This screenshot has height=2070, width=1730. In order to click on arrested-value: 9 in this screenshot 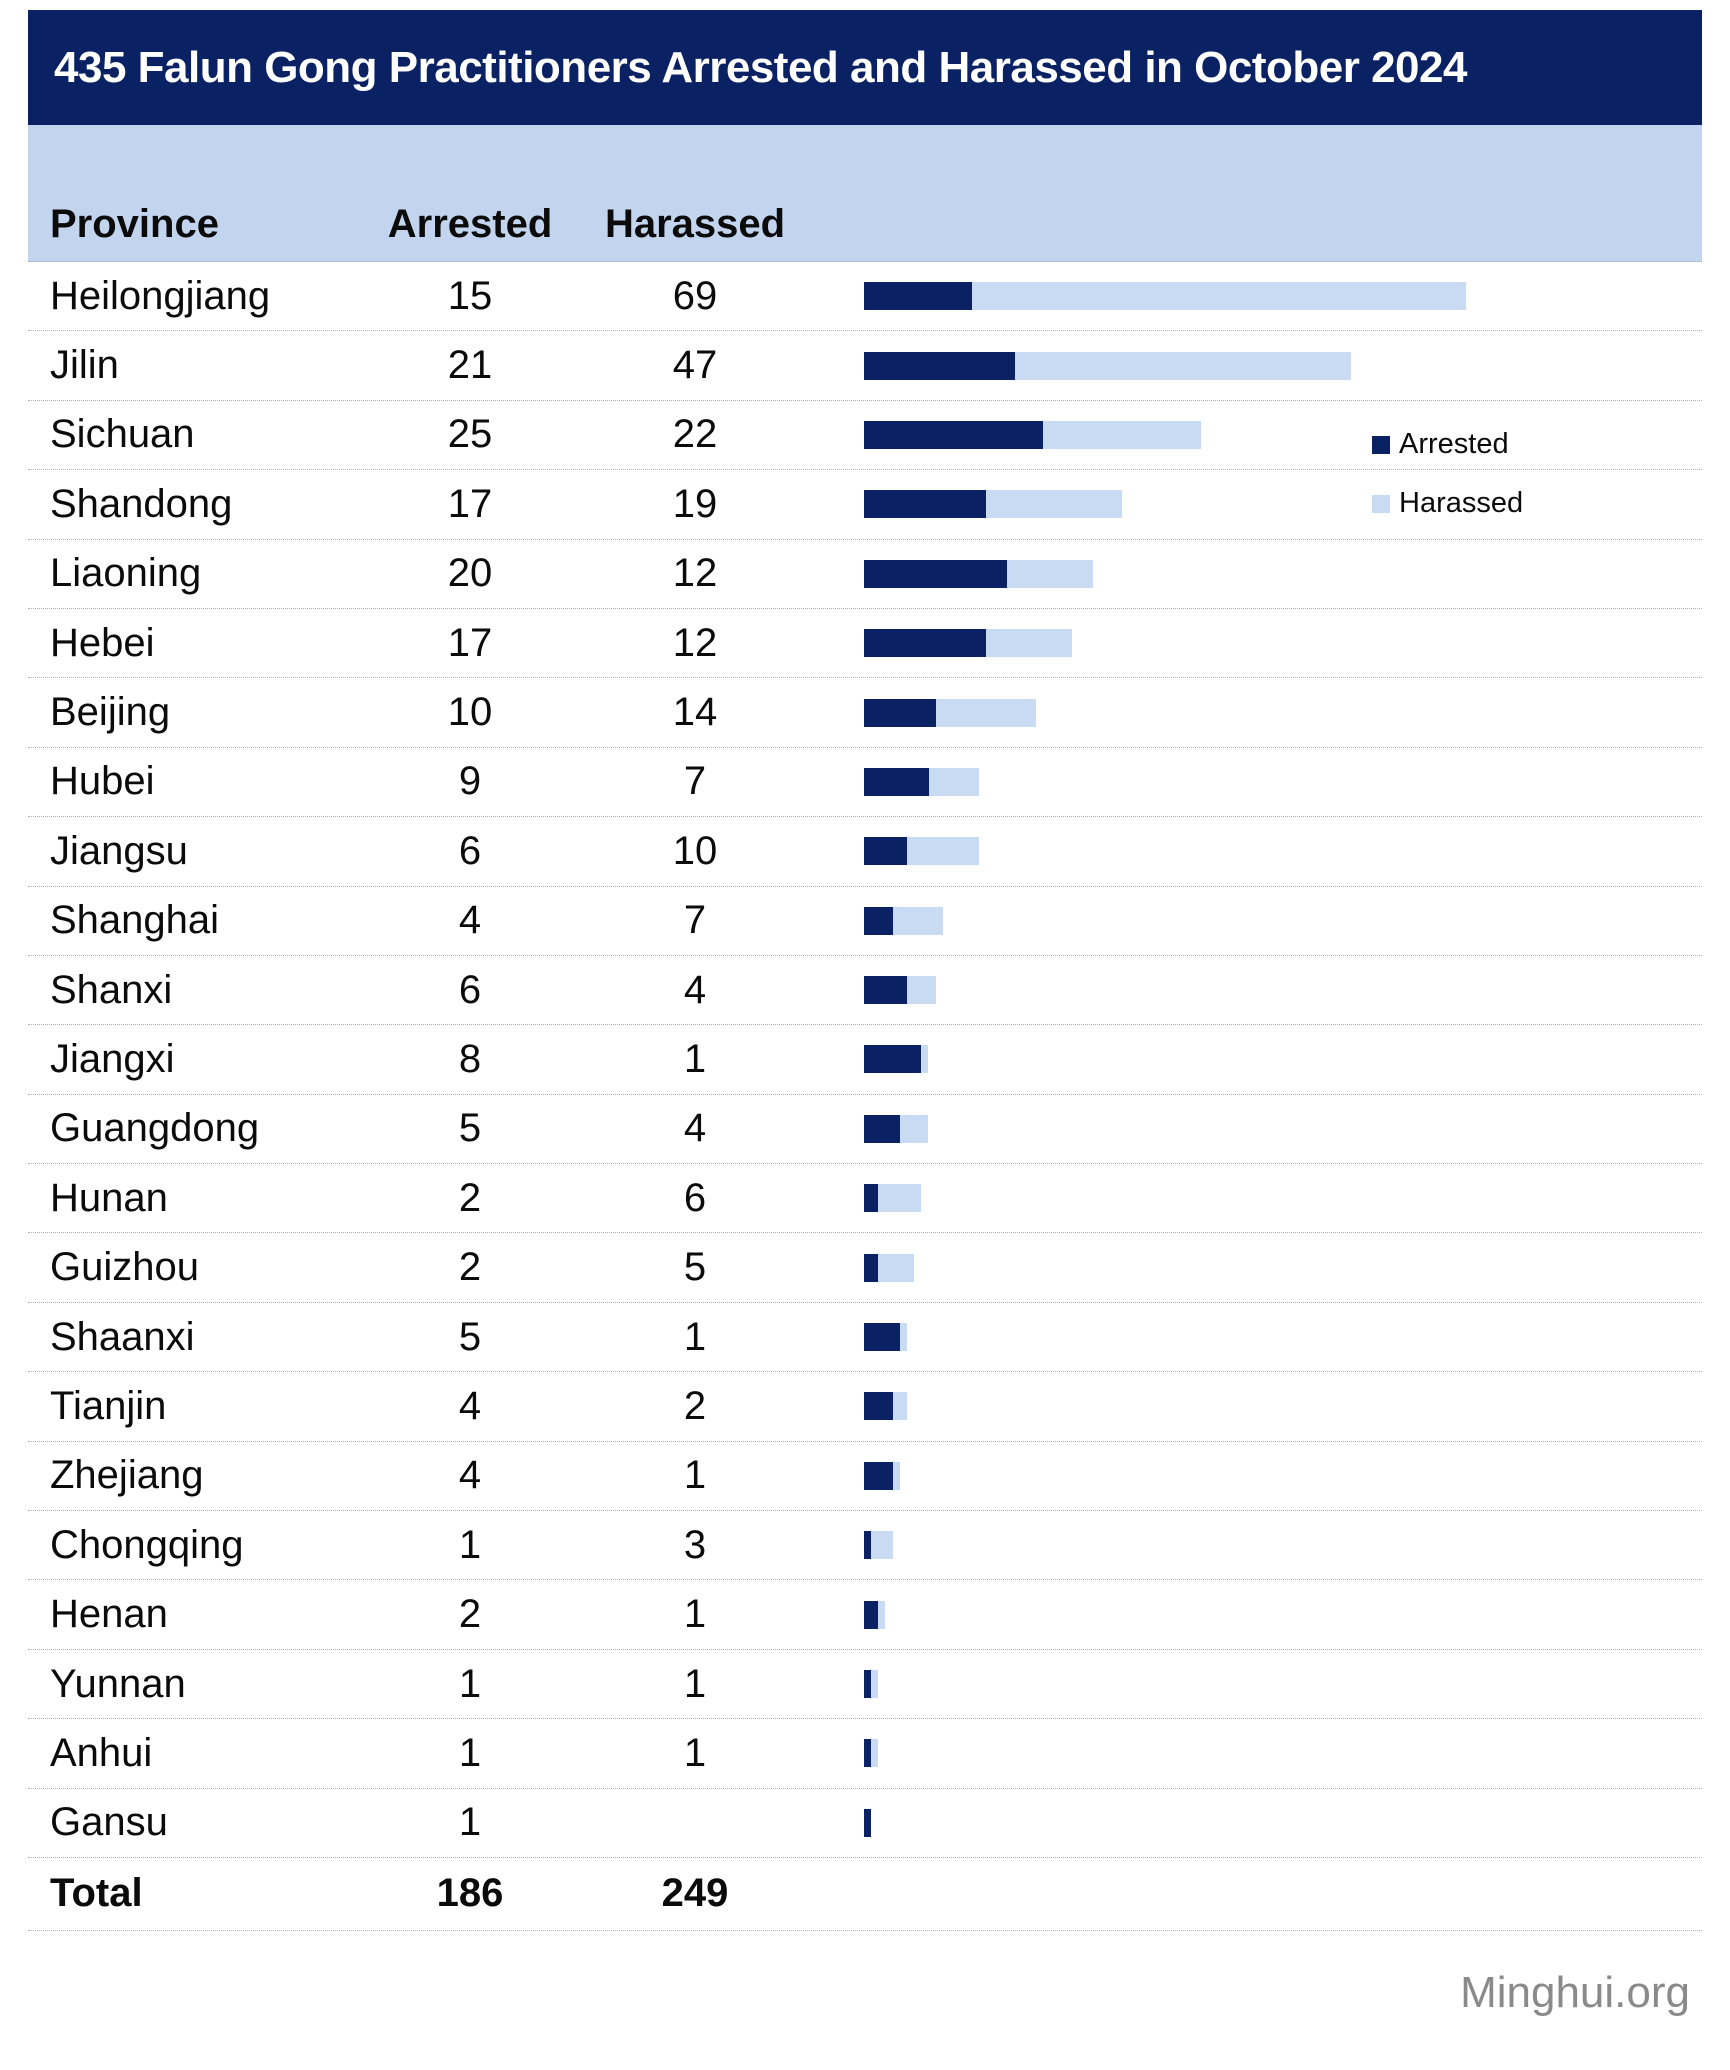, I will do `click(470, 781)`.